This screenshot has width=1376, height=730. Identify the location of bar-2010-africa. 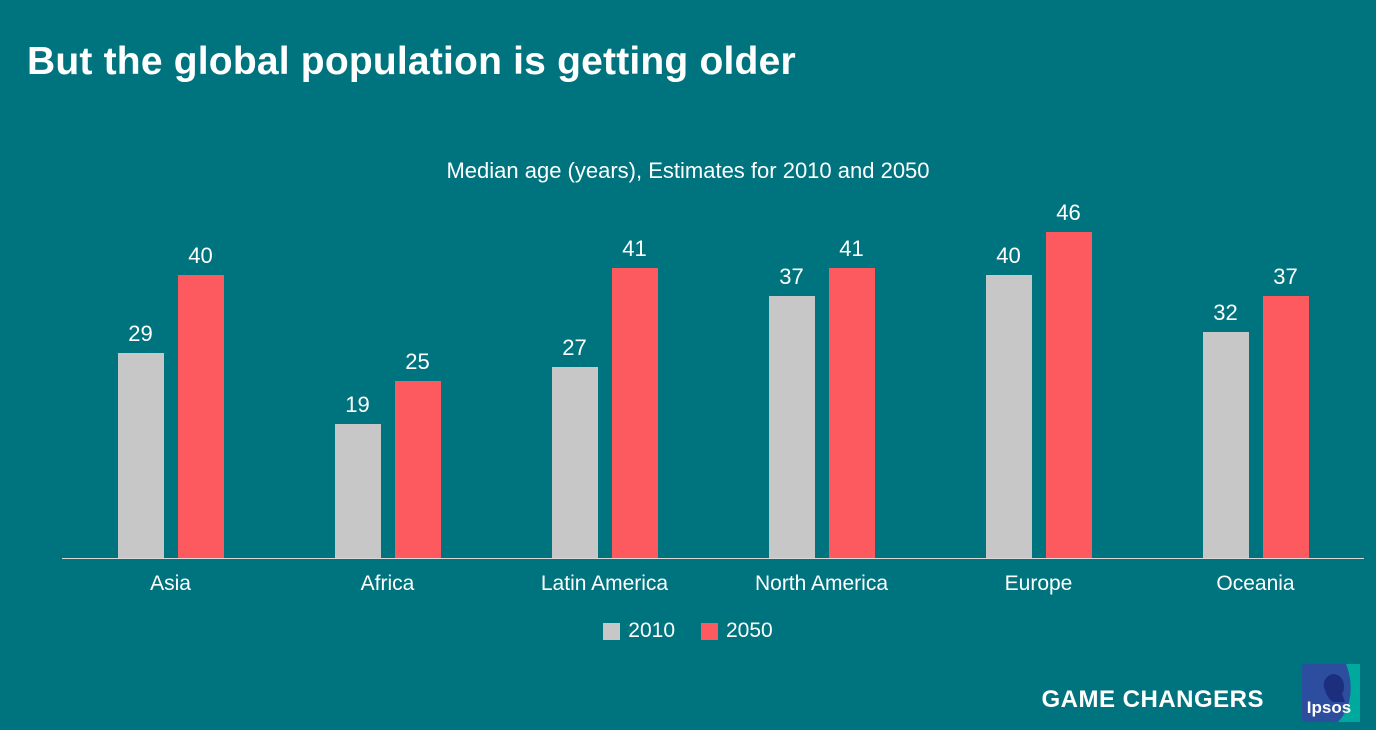
(357, 491).